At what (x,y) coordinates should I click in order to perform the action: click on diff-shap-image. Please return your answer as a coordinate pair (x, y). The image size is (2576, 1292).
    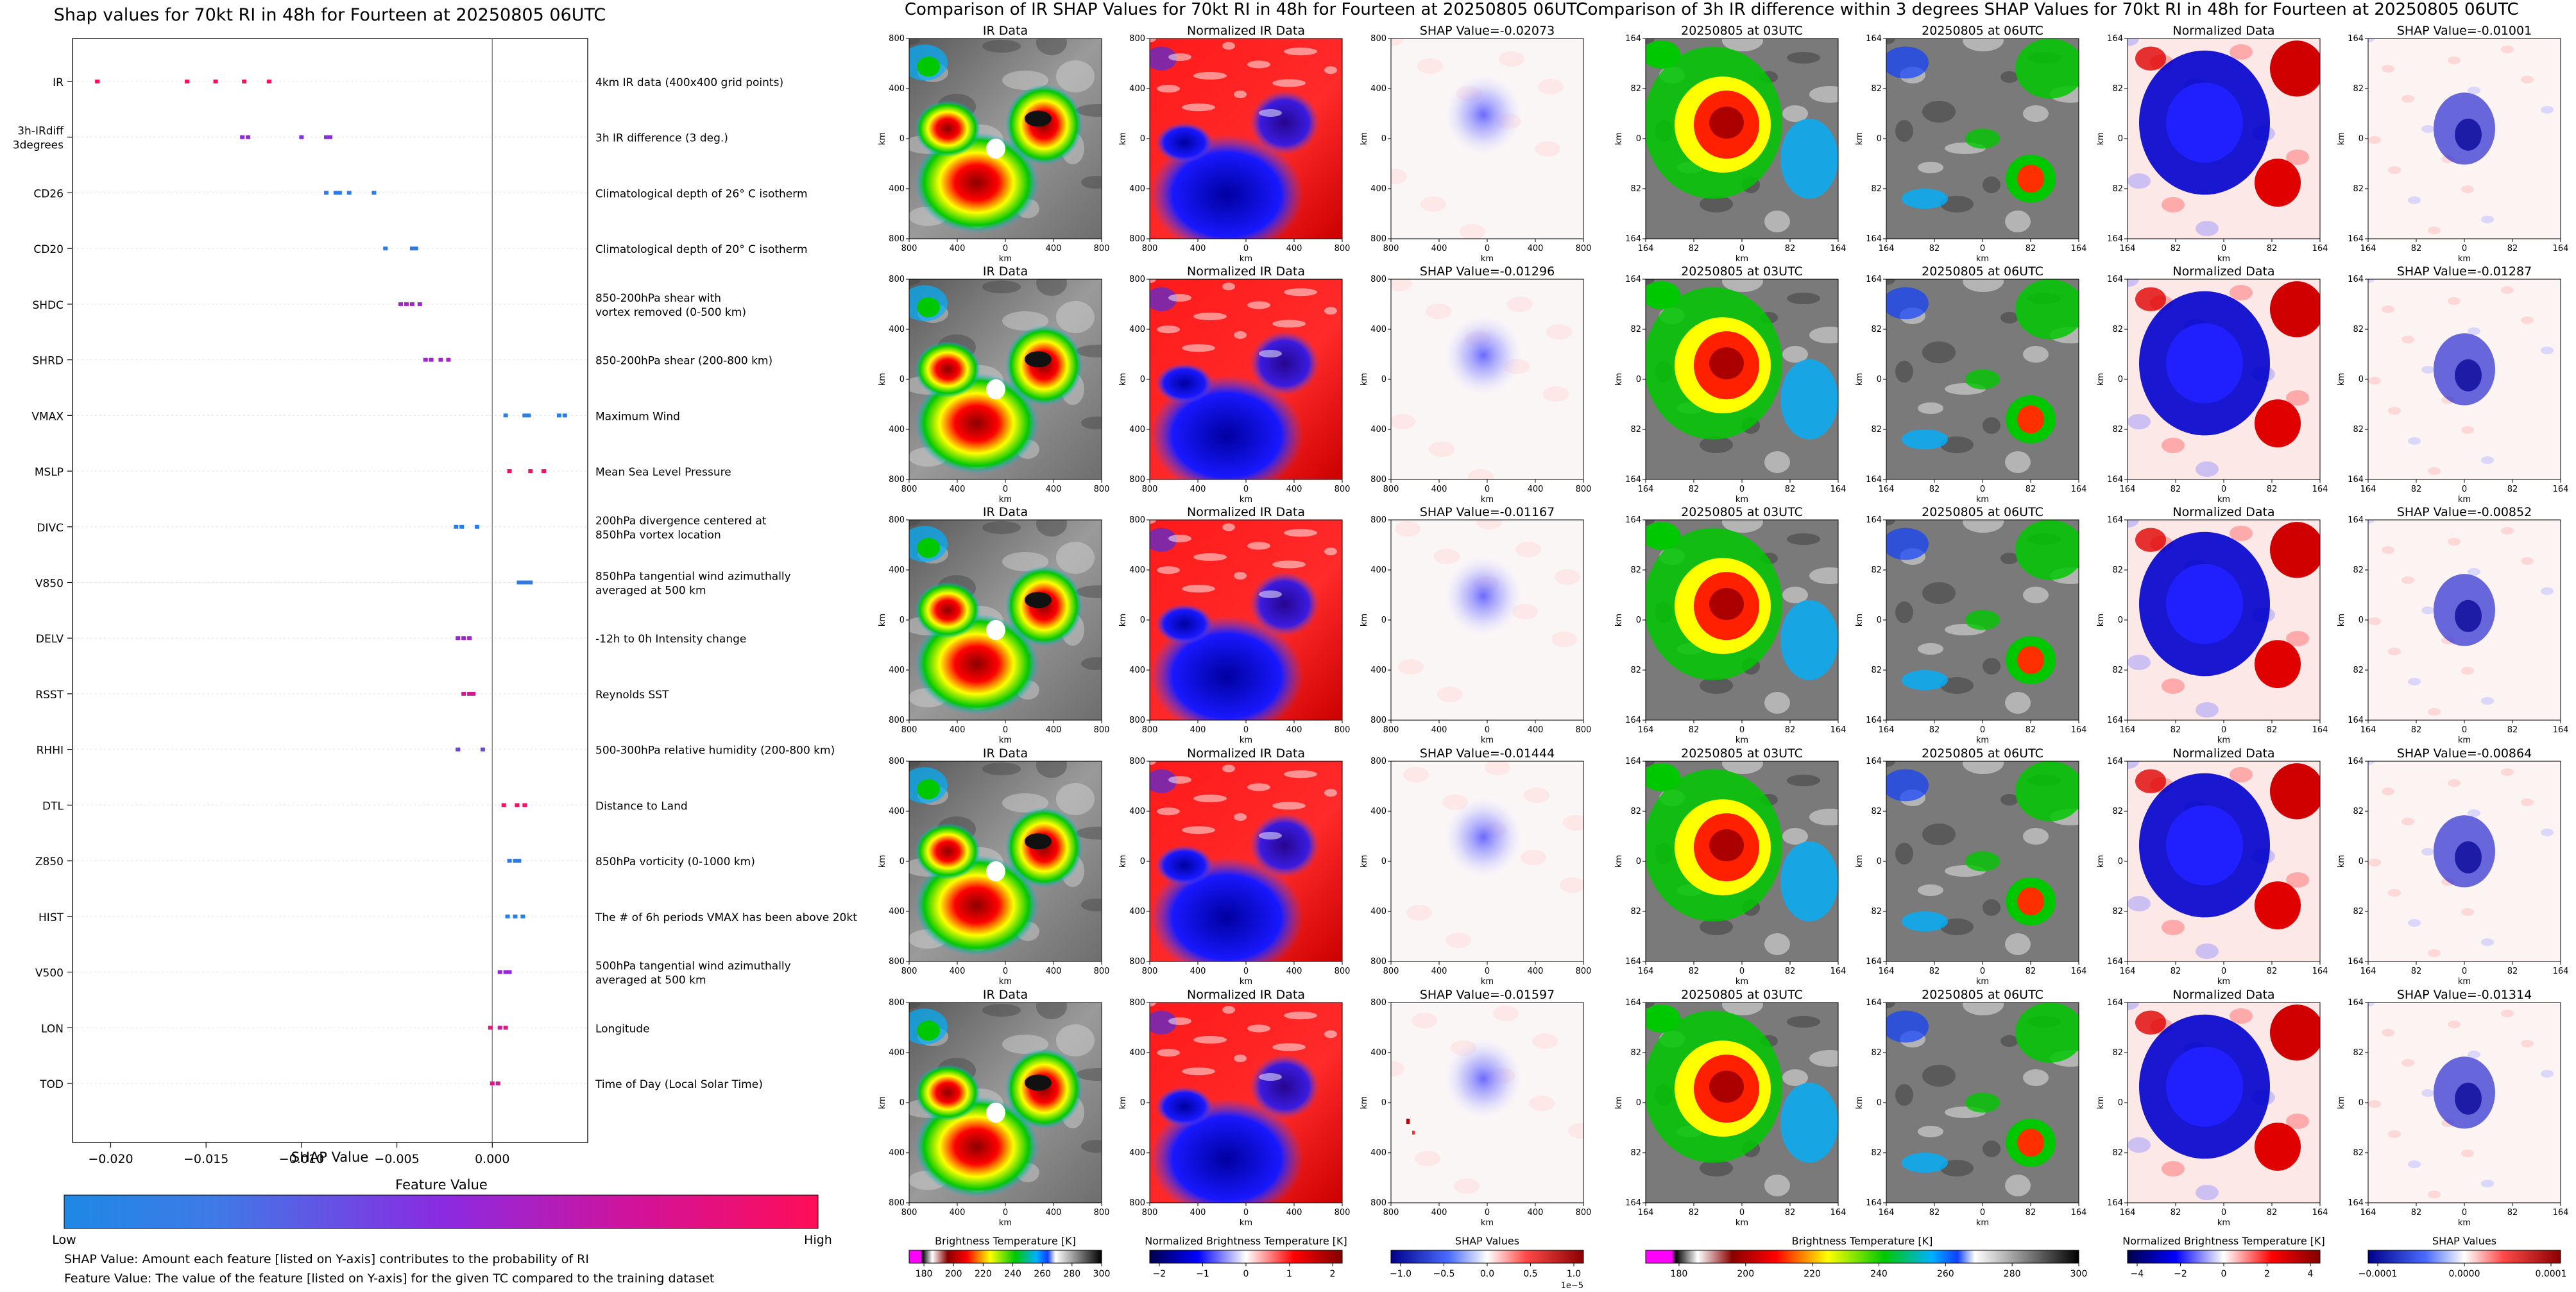
    Looking at the image, I should click on (2464, 1103).